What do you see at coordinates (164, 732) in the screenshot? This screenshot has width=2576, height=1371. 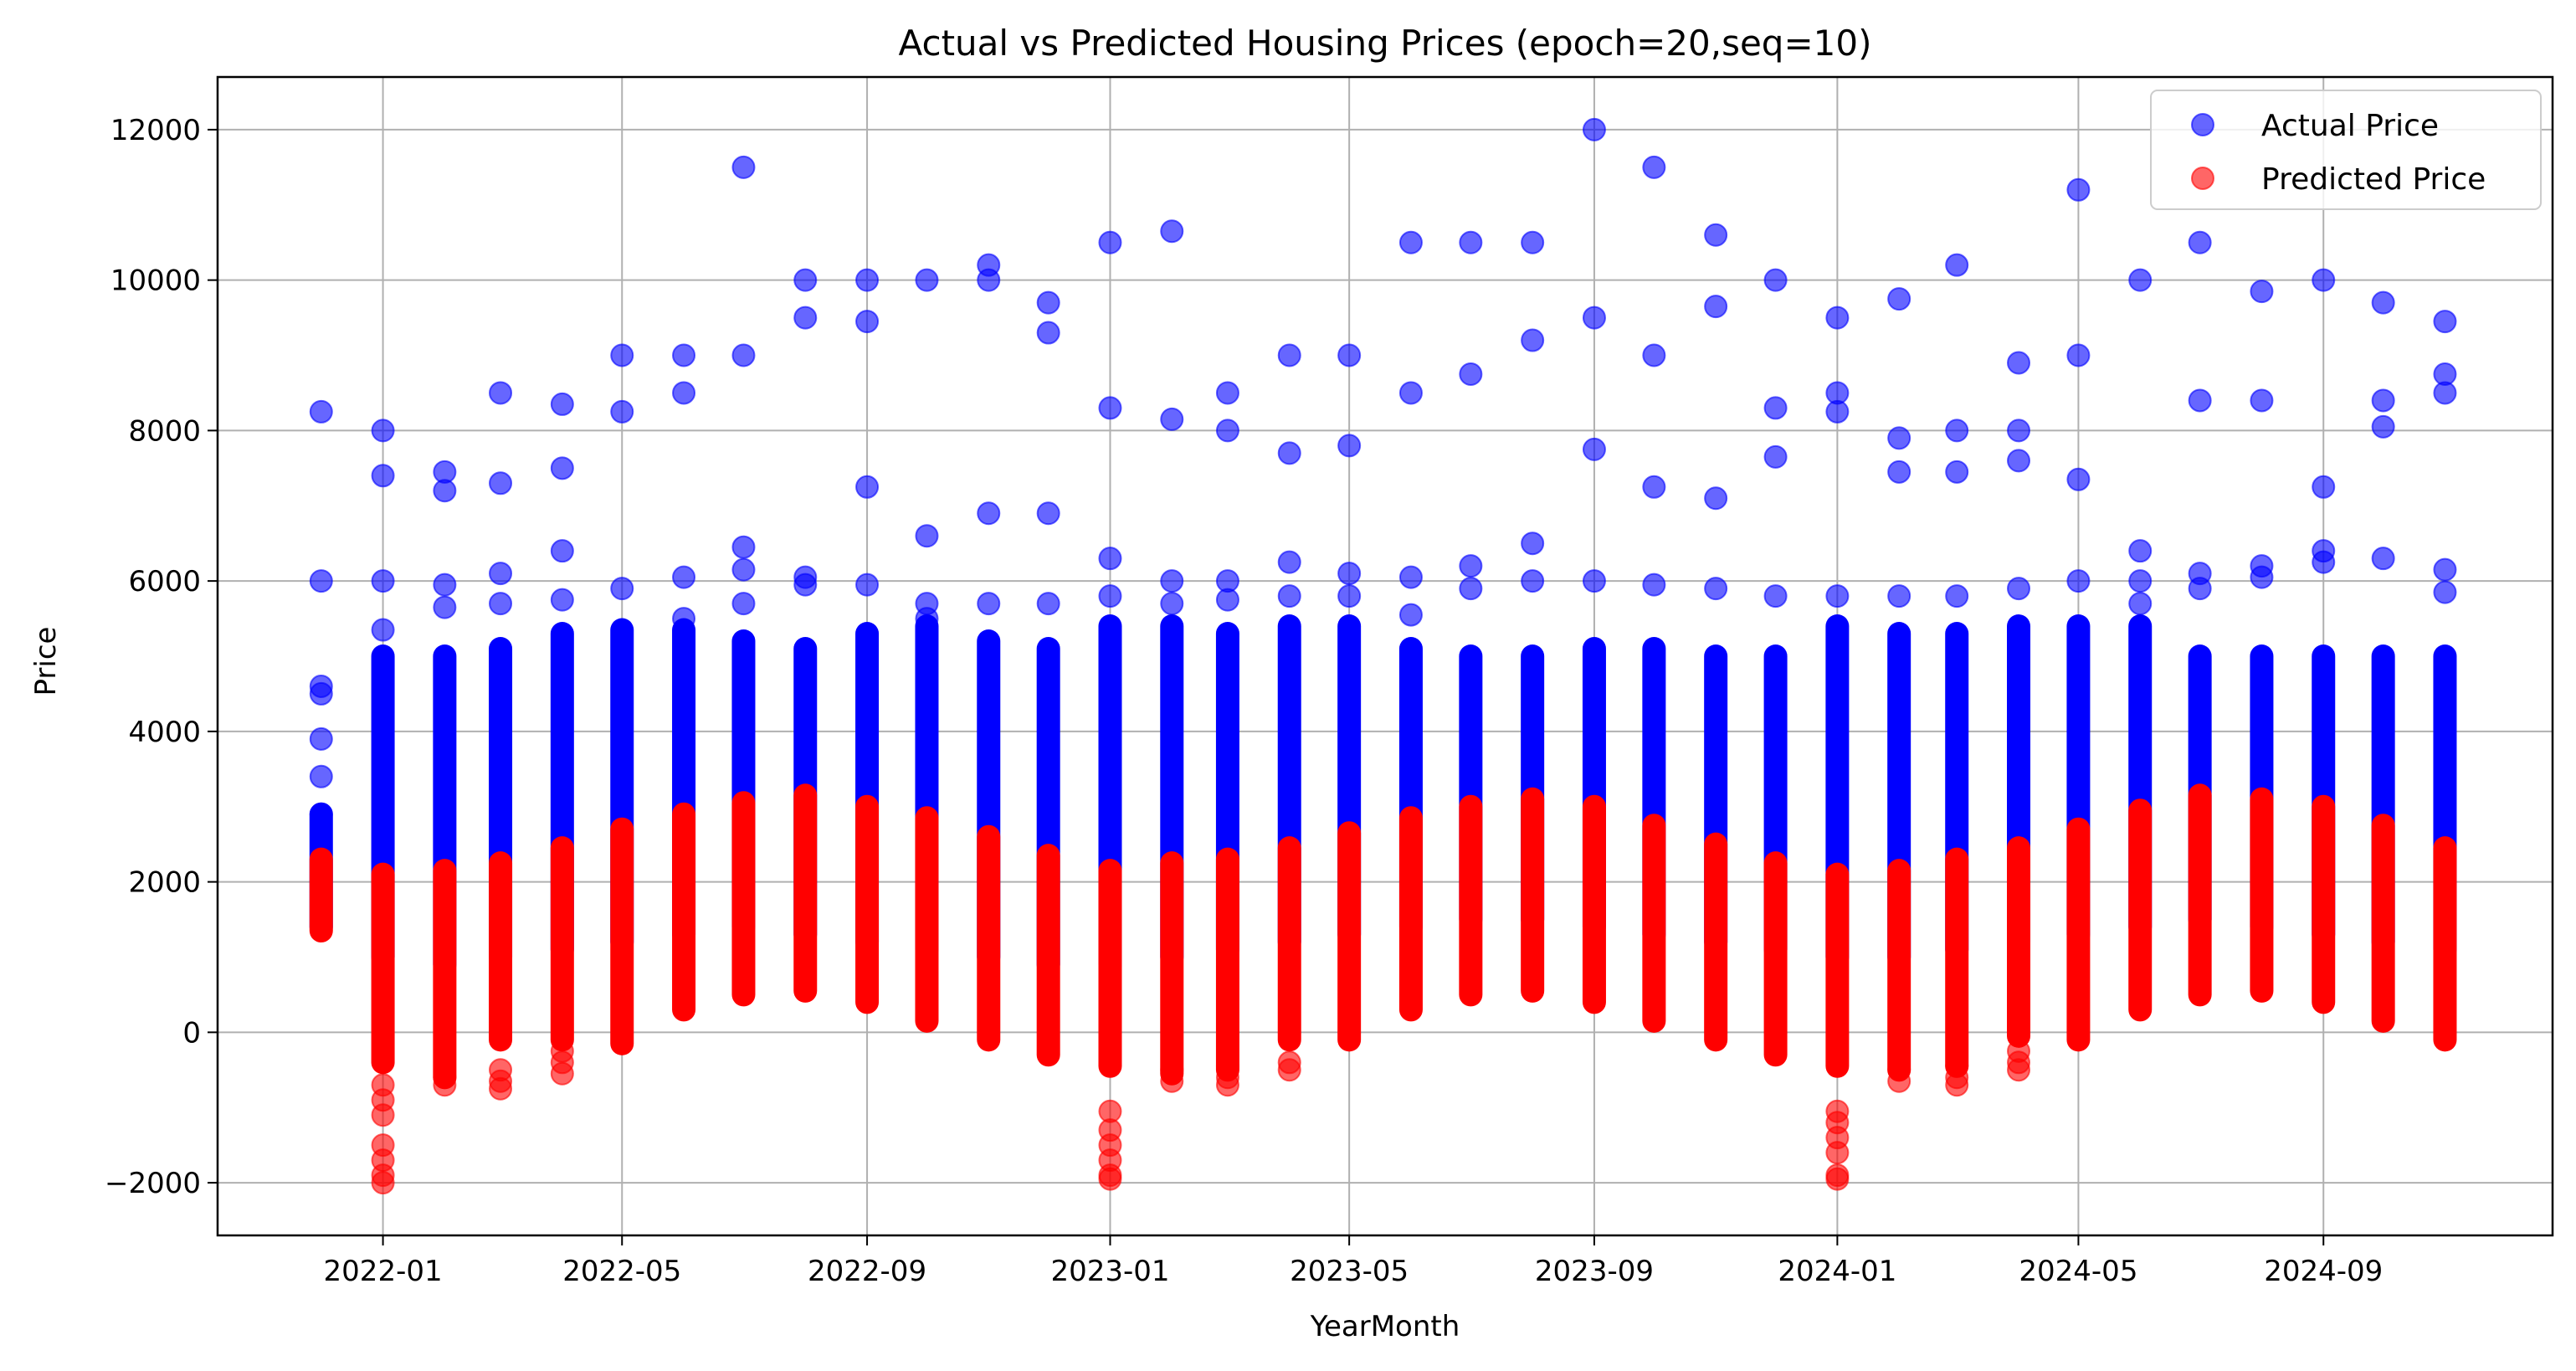 I see `y-tick-label: 4000` at bounding box center [164, 732].